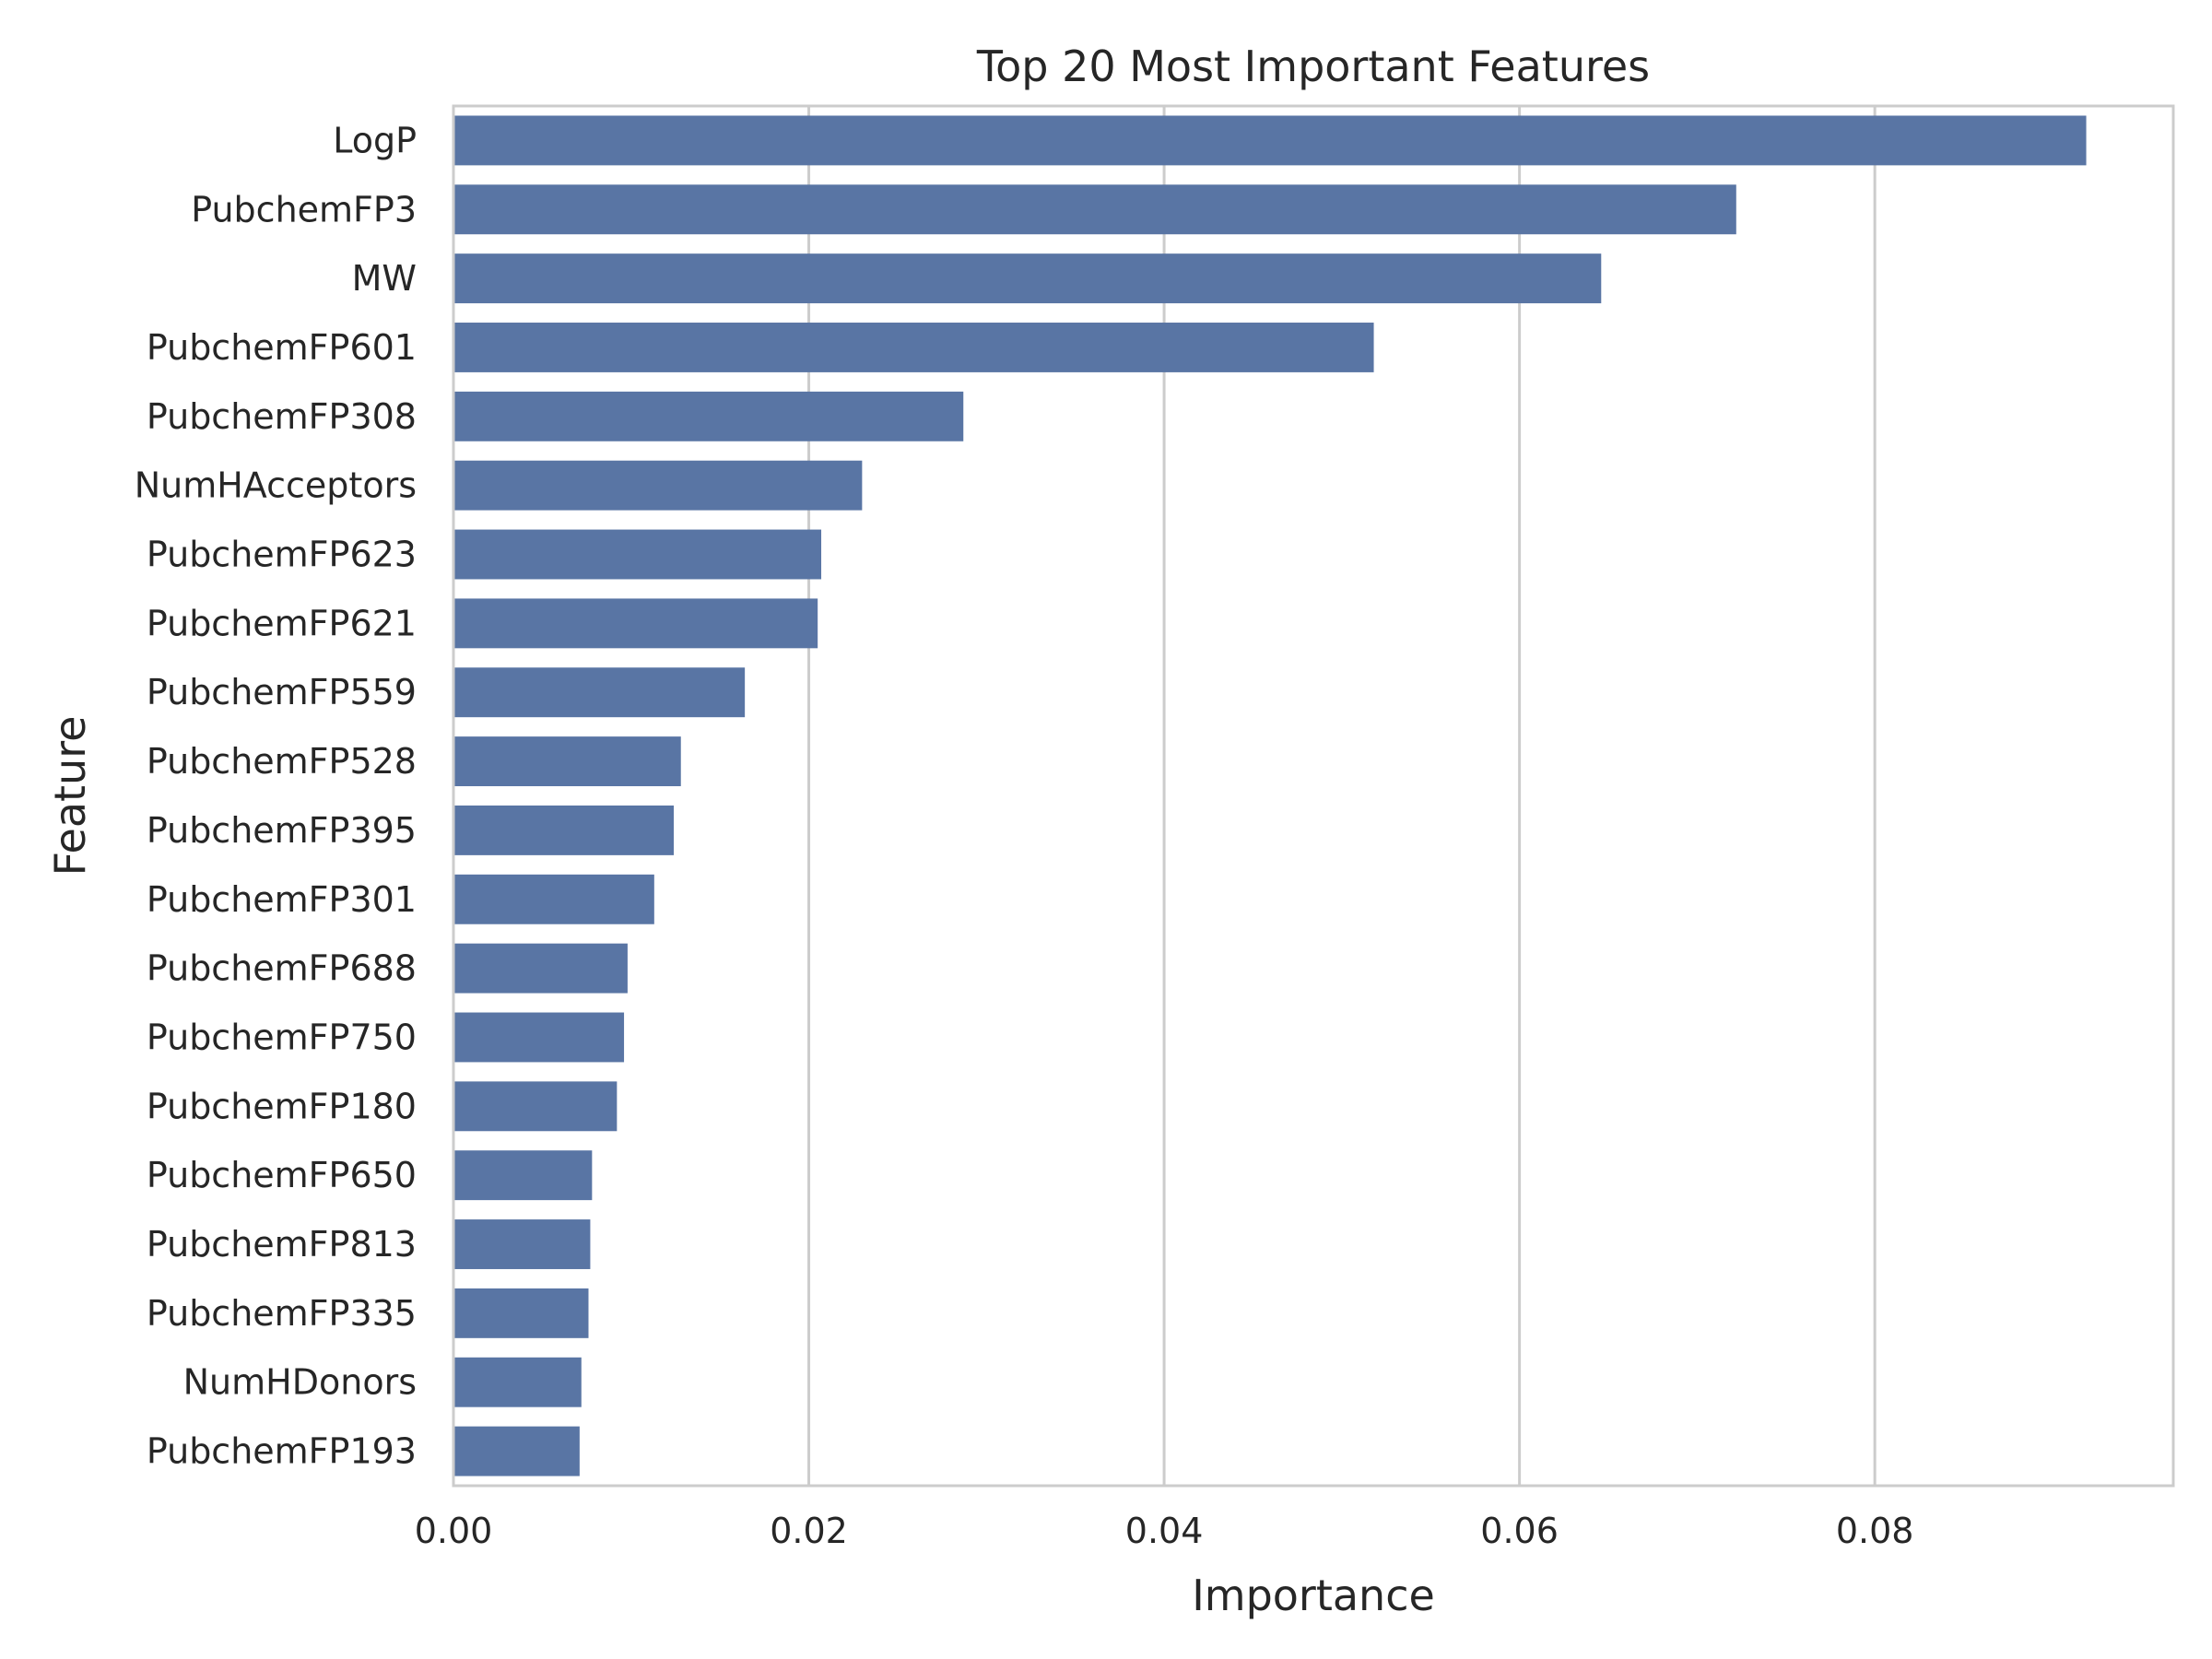  What do you see at coordinates (276, 485) in the screenshot?
I see `y-tick-label: NumHAcceptors` at bounding box center [276, 485].